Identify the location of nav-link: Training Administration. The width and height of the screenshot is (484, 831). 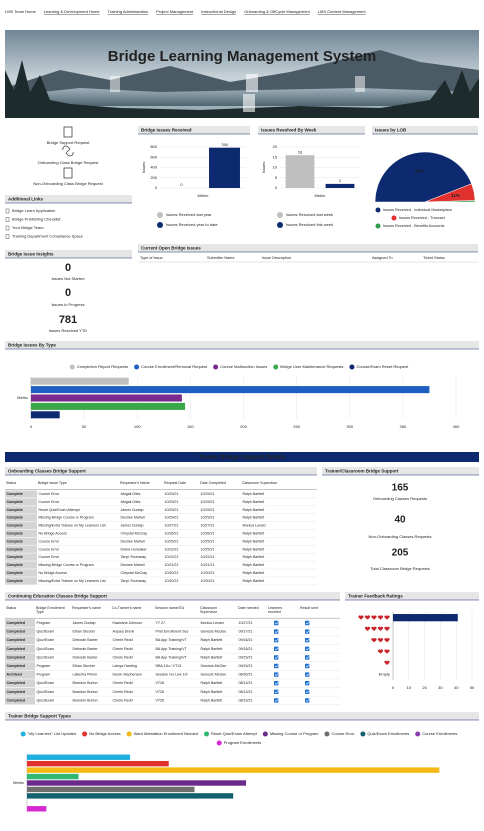
(128, 11).